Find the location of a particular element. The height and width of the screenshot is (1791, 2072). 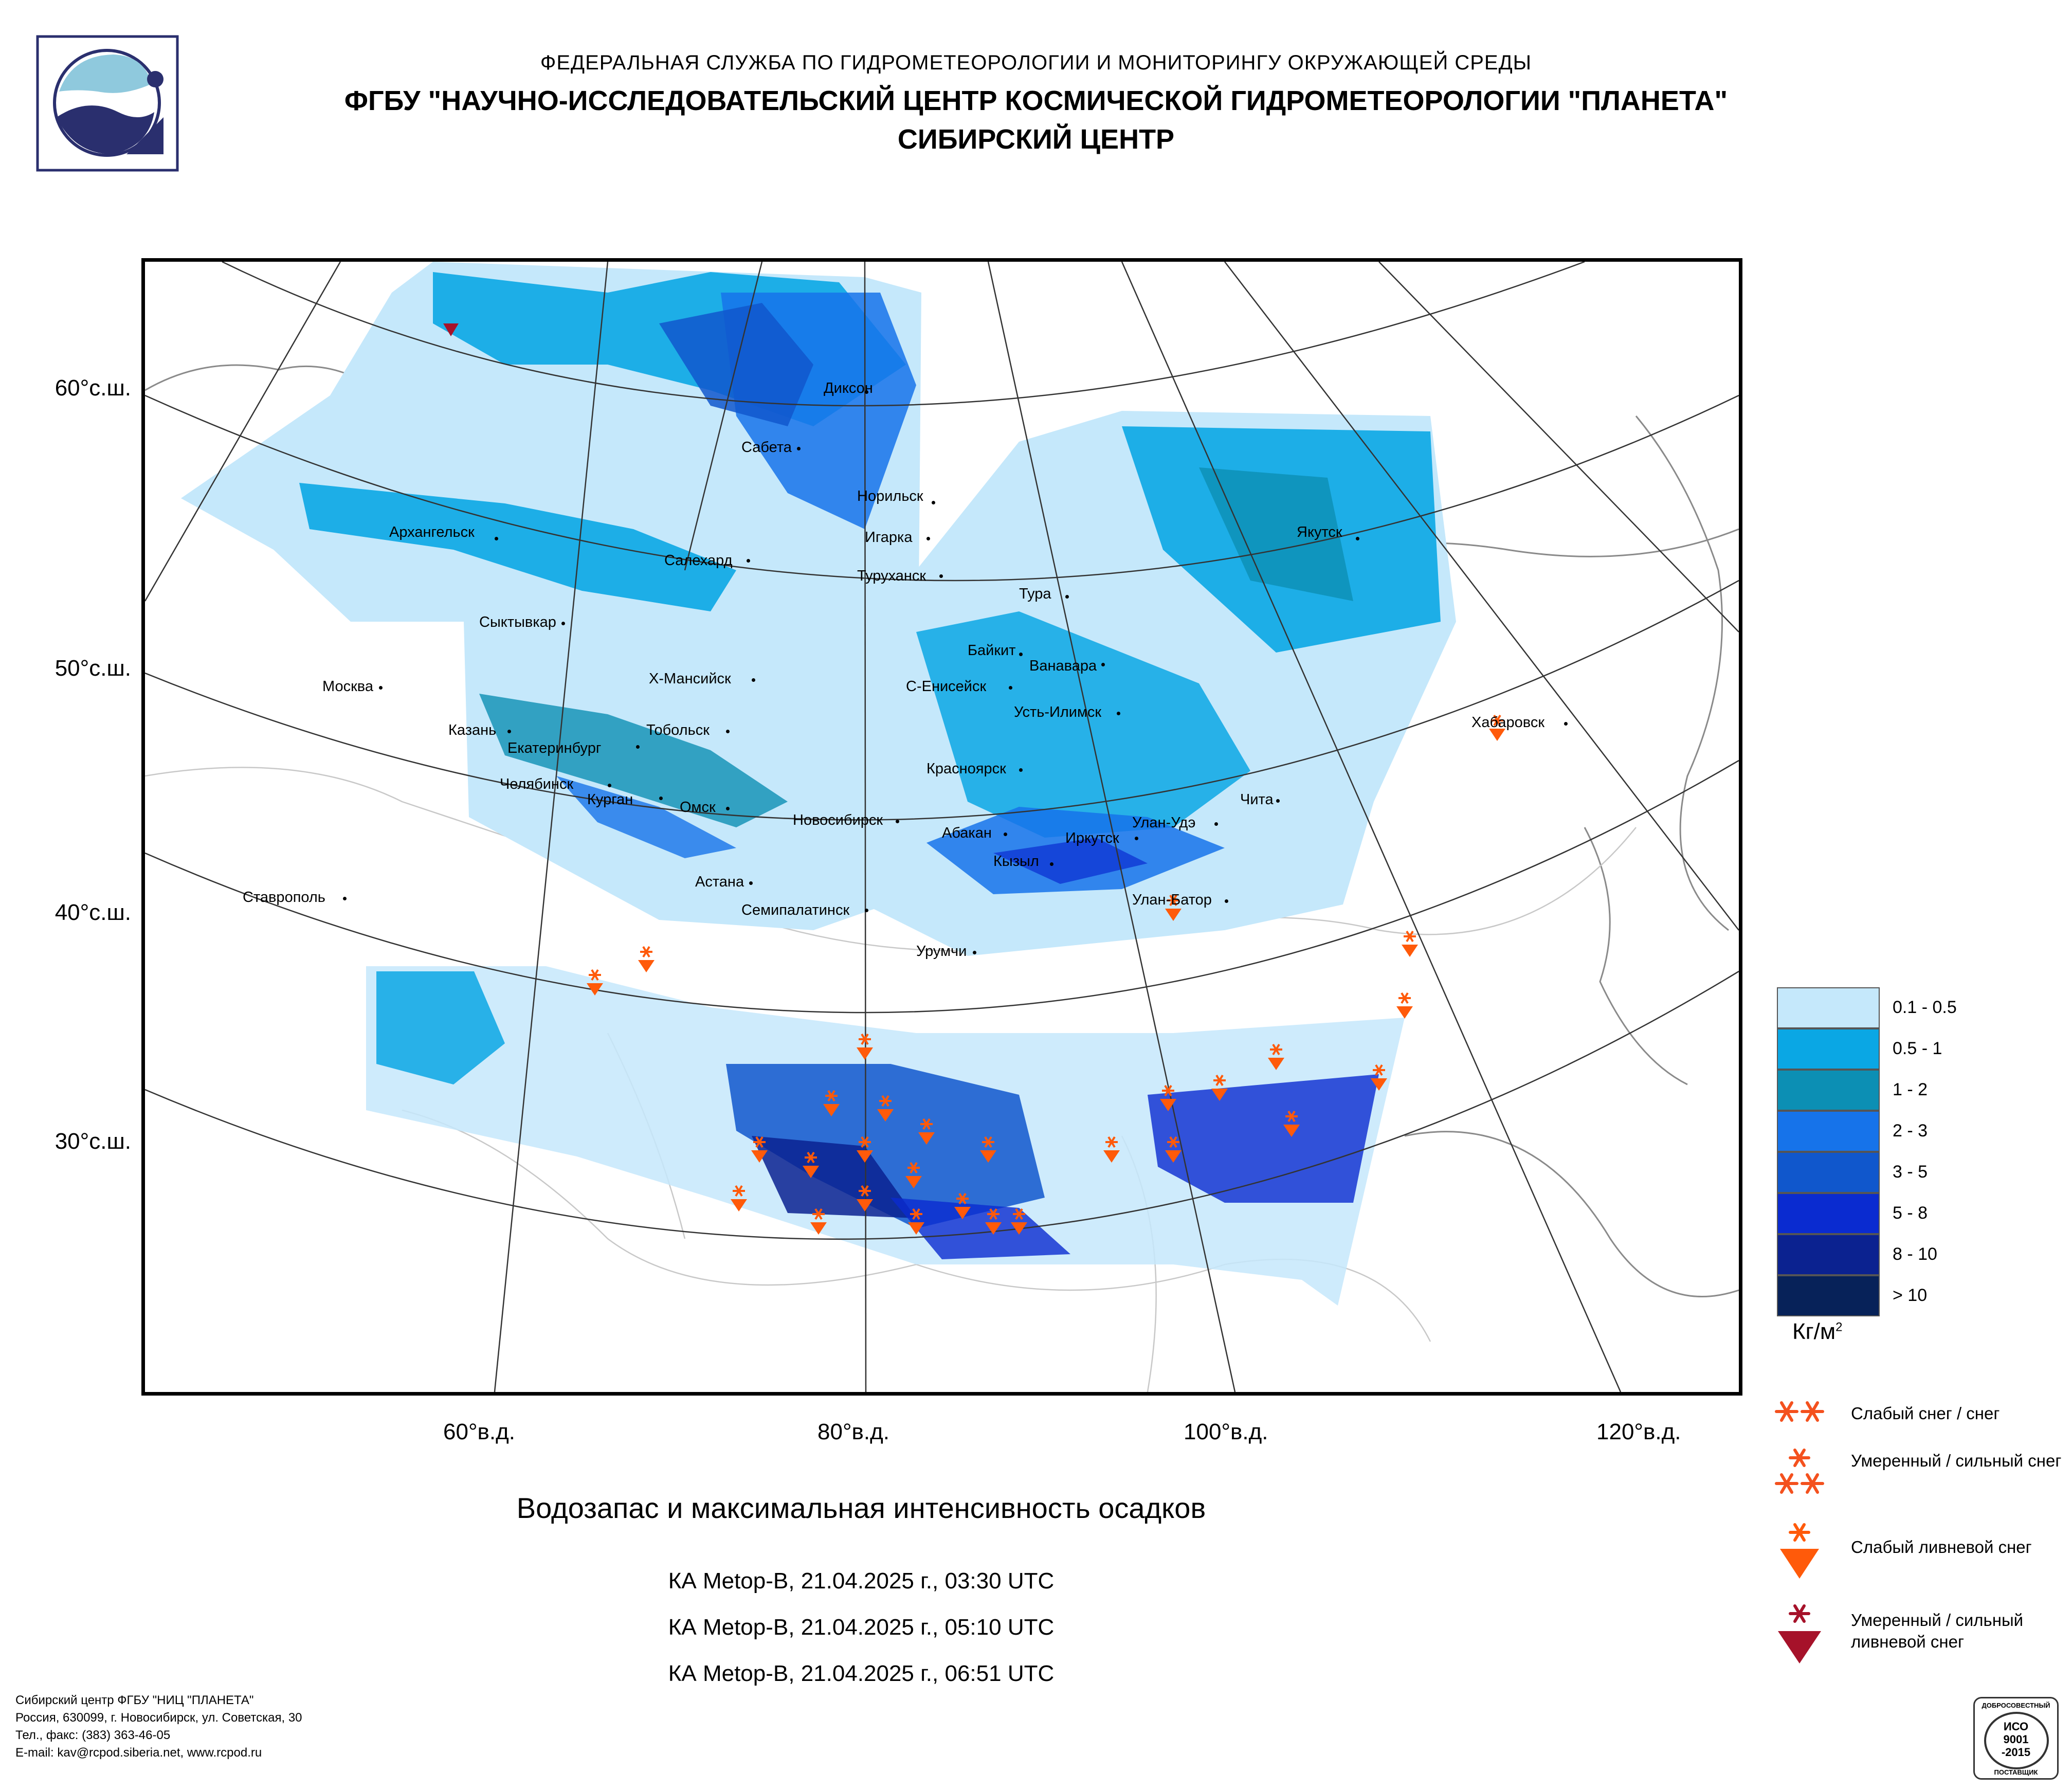

lat-label-50: 50°с.ш. is located at coordinates (92, 668).